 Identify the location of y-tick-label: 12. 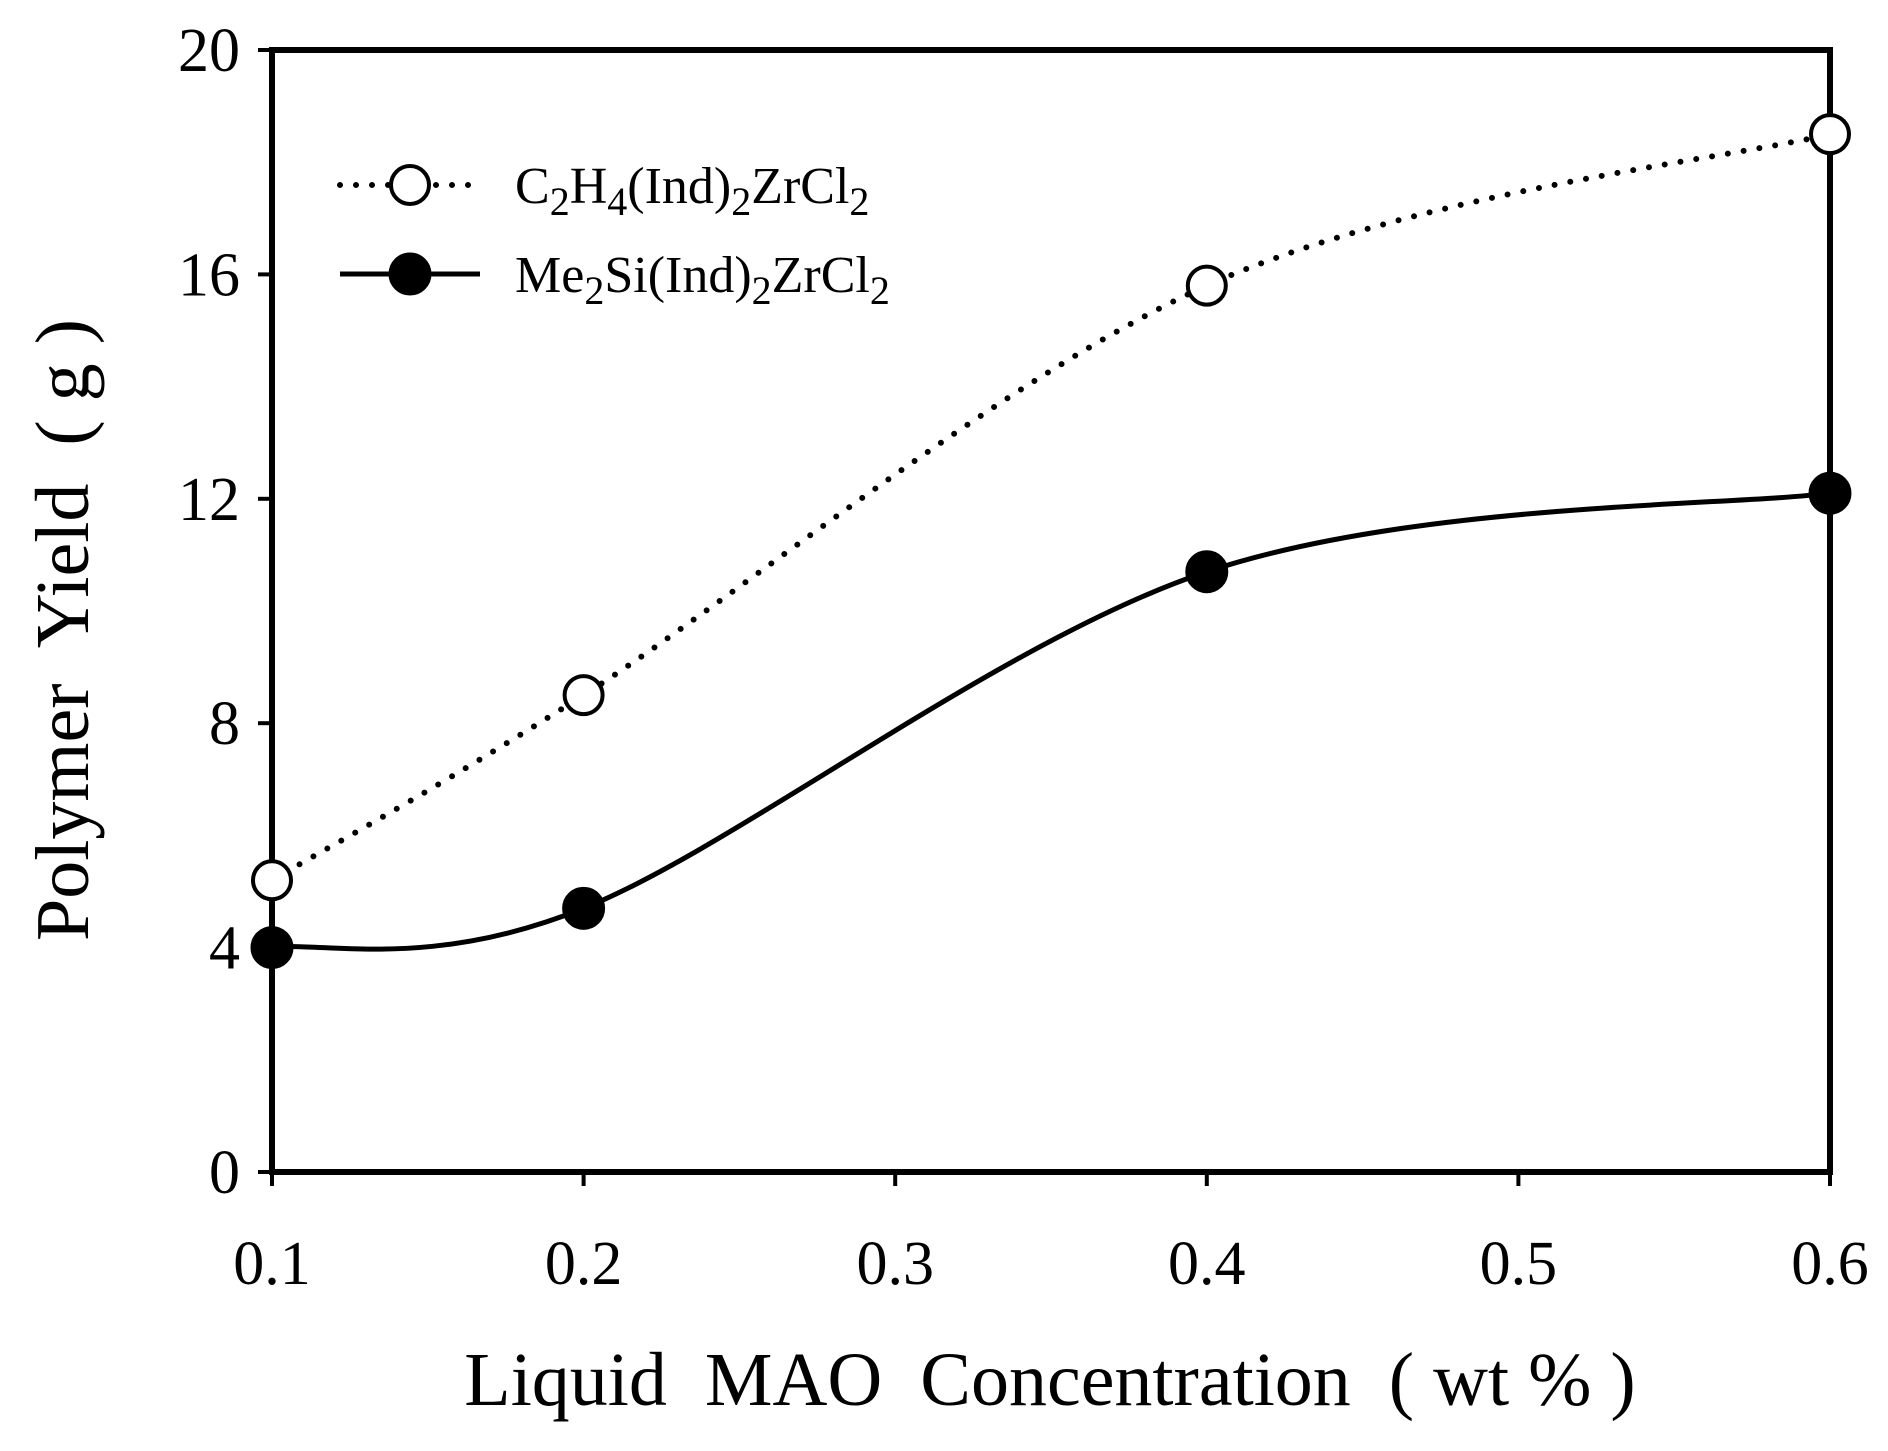
(209, 500).